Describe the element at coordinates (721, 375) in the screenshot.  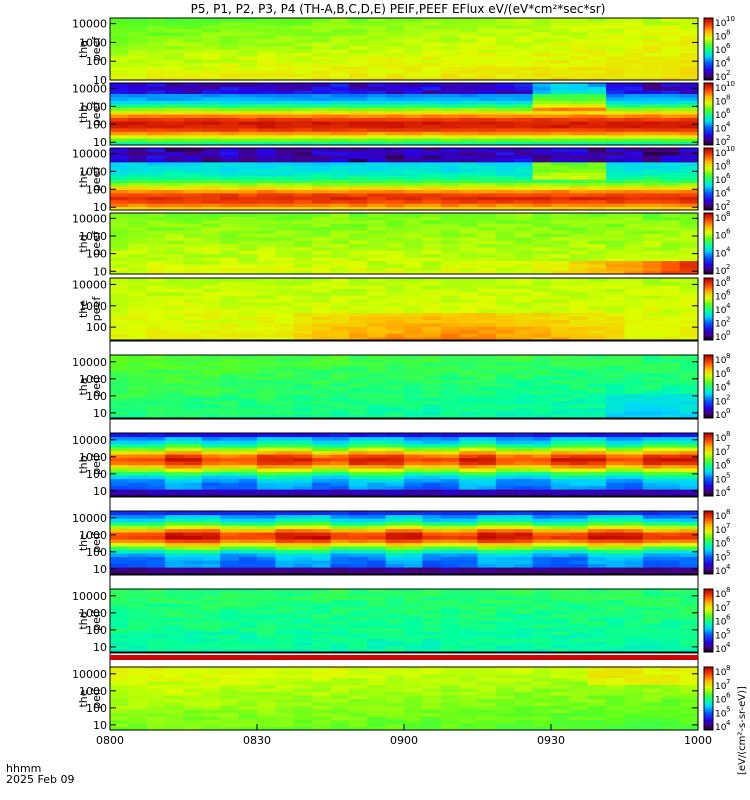
I see `colorbar-tick-label: 10` at that location.